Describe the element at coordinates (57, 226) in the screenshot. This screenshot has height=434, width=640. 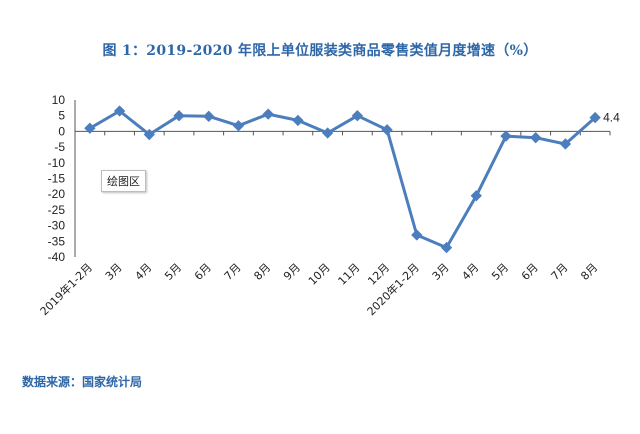
I see `y-tick-label: -30` at that location.